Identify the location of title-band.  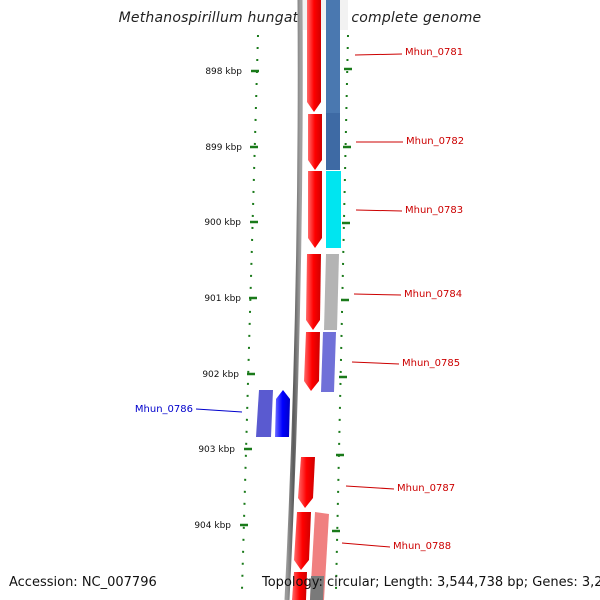
(323, 15).